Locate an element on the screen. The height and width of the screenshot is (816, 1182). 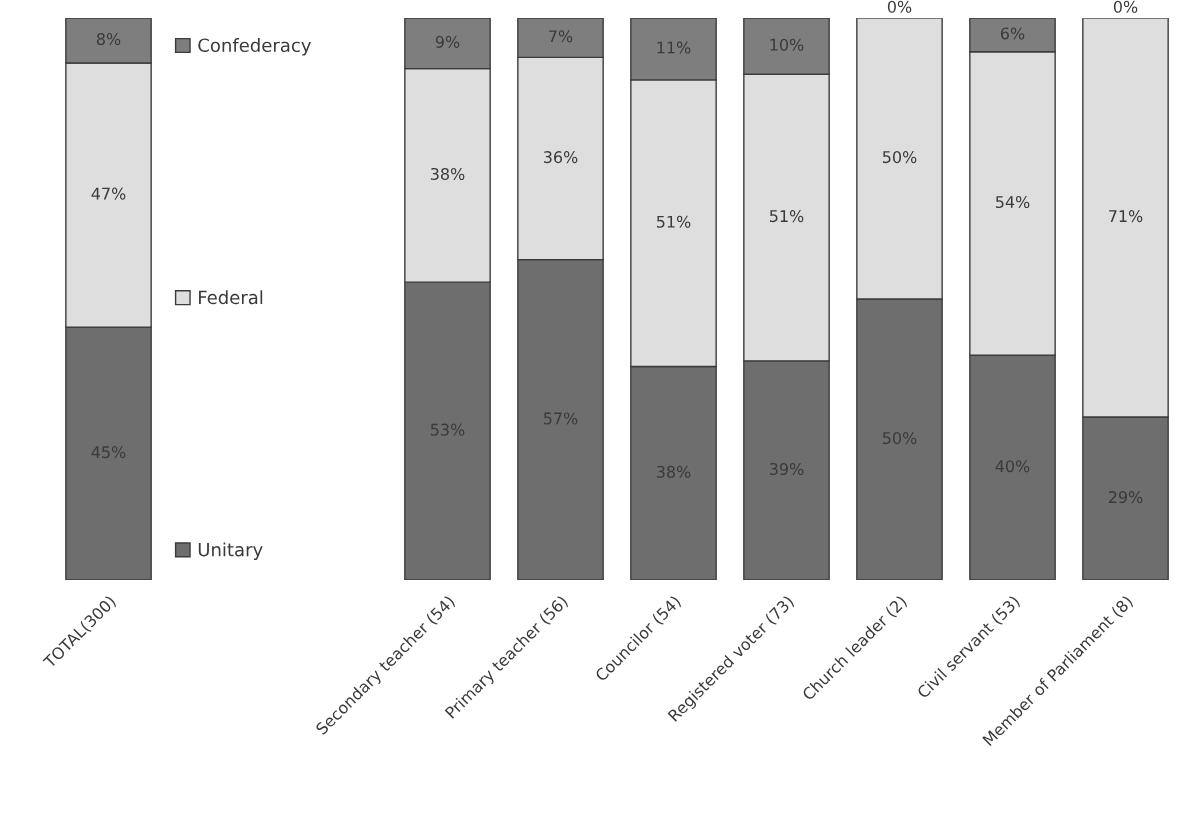
data-label: 47% is located at coordinates (108, 193).